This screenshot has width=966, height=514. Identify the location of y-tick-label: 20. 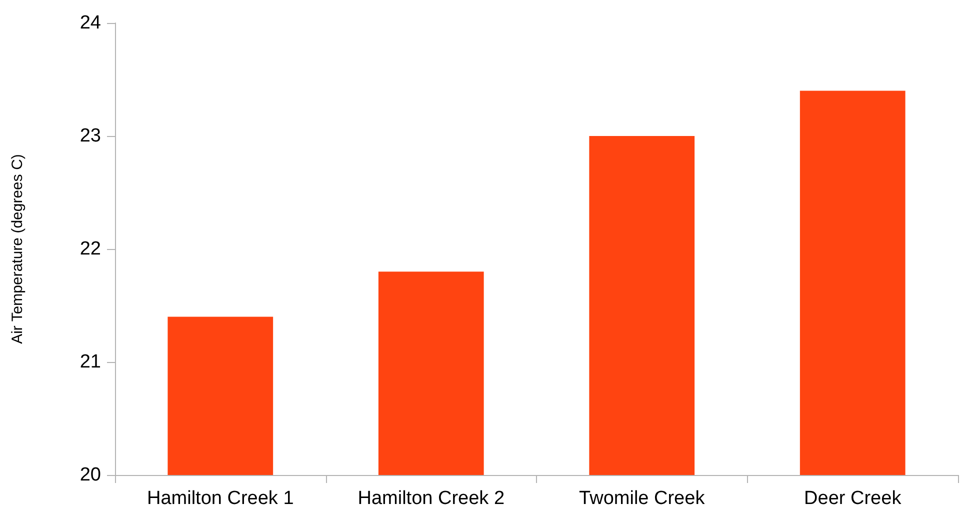
(90, 475).